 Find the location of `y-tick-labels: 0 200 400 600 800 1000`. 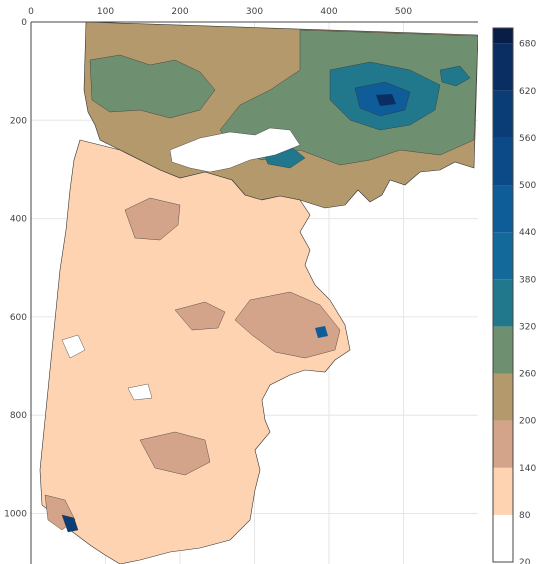

y-tick-labels: 0 200 400 600 800 1000 is located at coordinates (15, 269).